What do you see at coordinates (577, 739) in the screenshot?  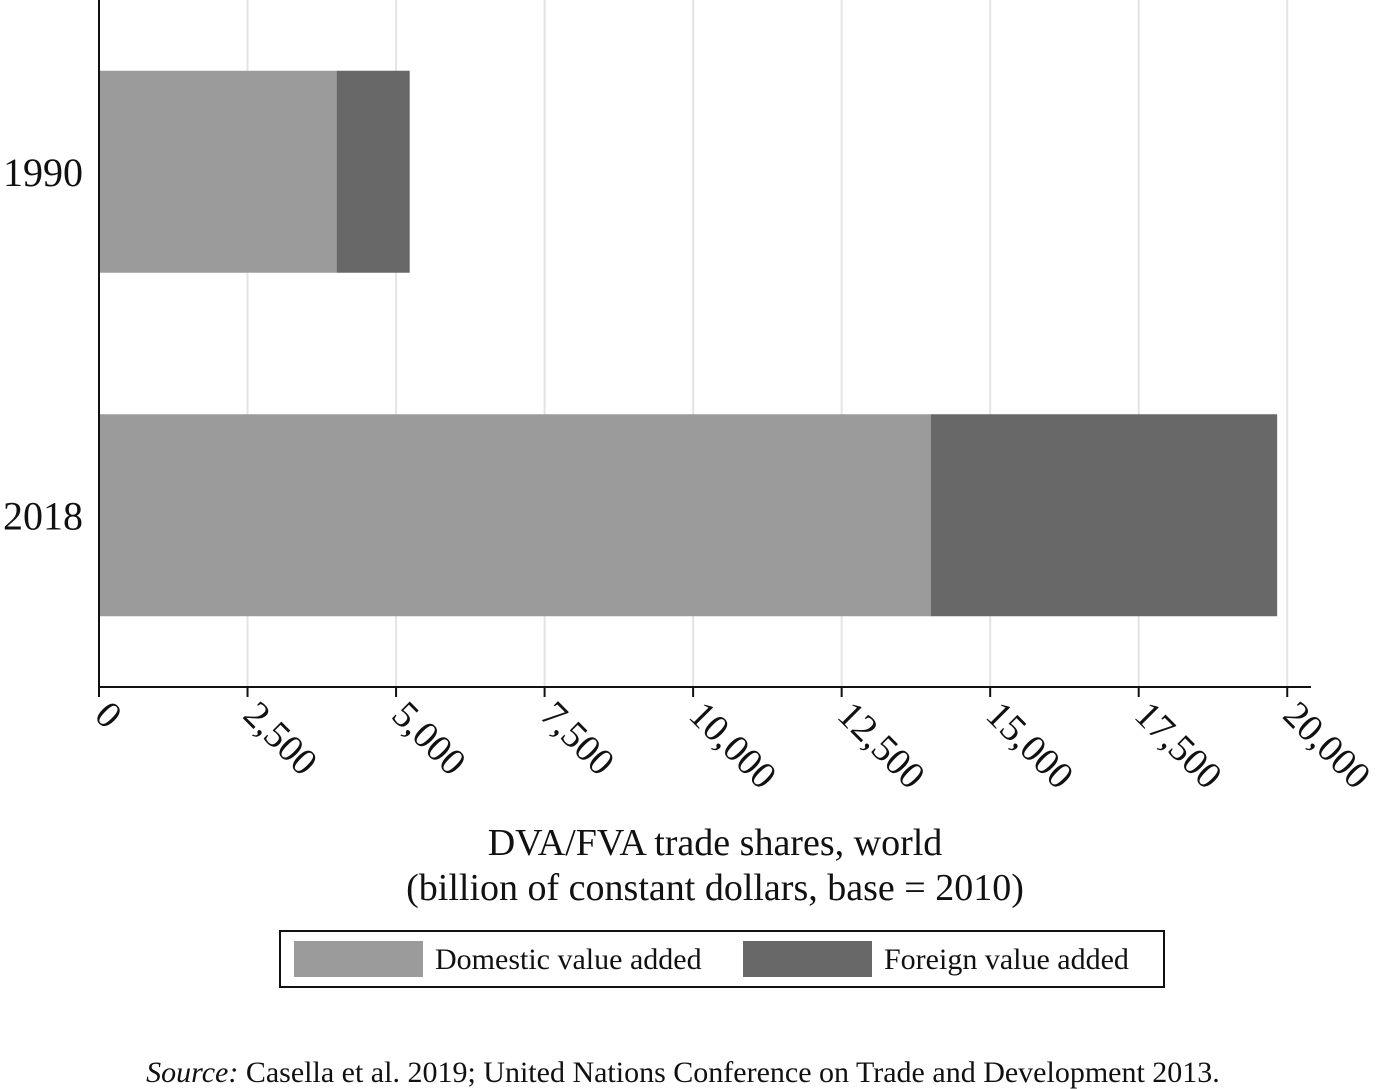 I see `x-tick-label: 7,500` at bounding box center [577, 739].